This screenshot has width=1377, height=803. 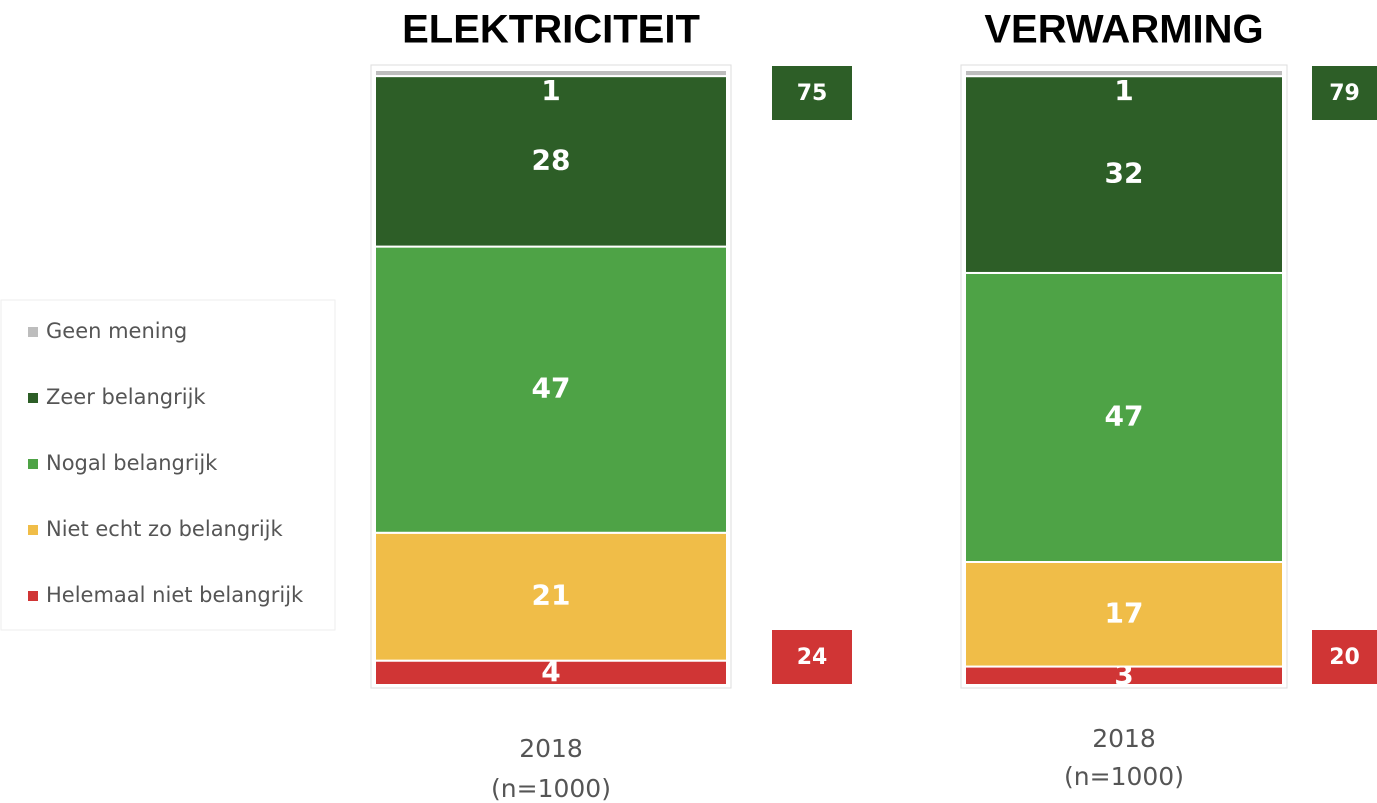 I want to click on legend-label: Zeer belangrijk, so click(x=126, y=397).